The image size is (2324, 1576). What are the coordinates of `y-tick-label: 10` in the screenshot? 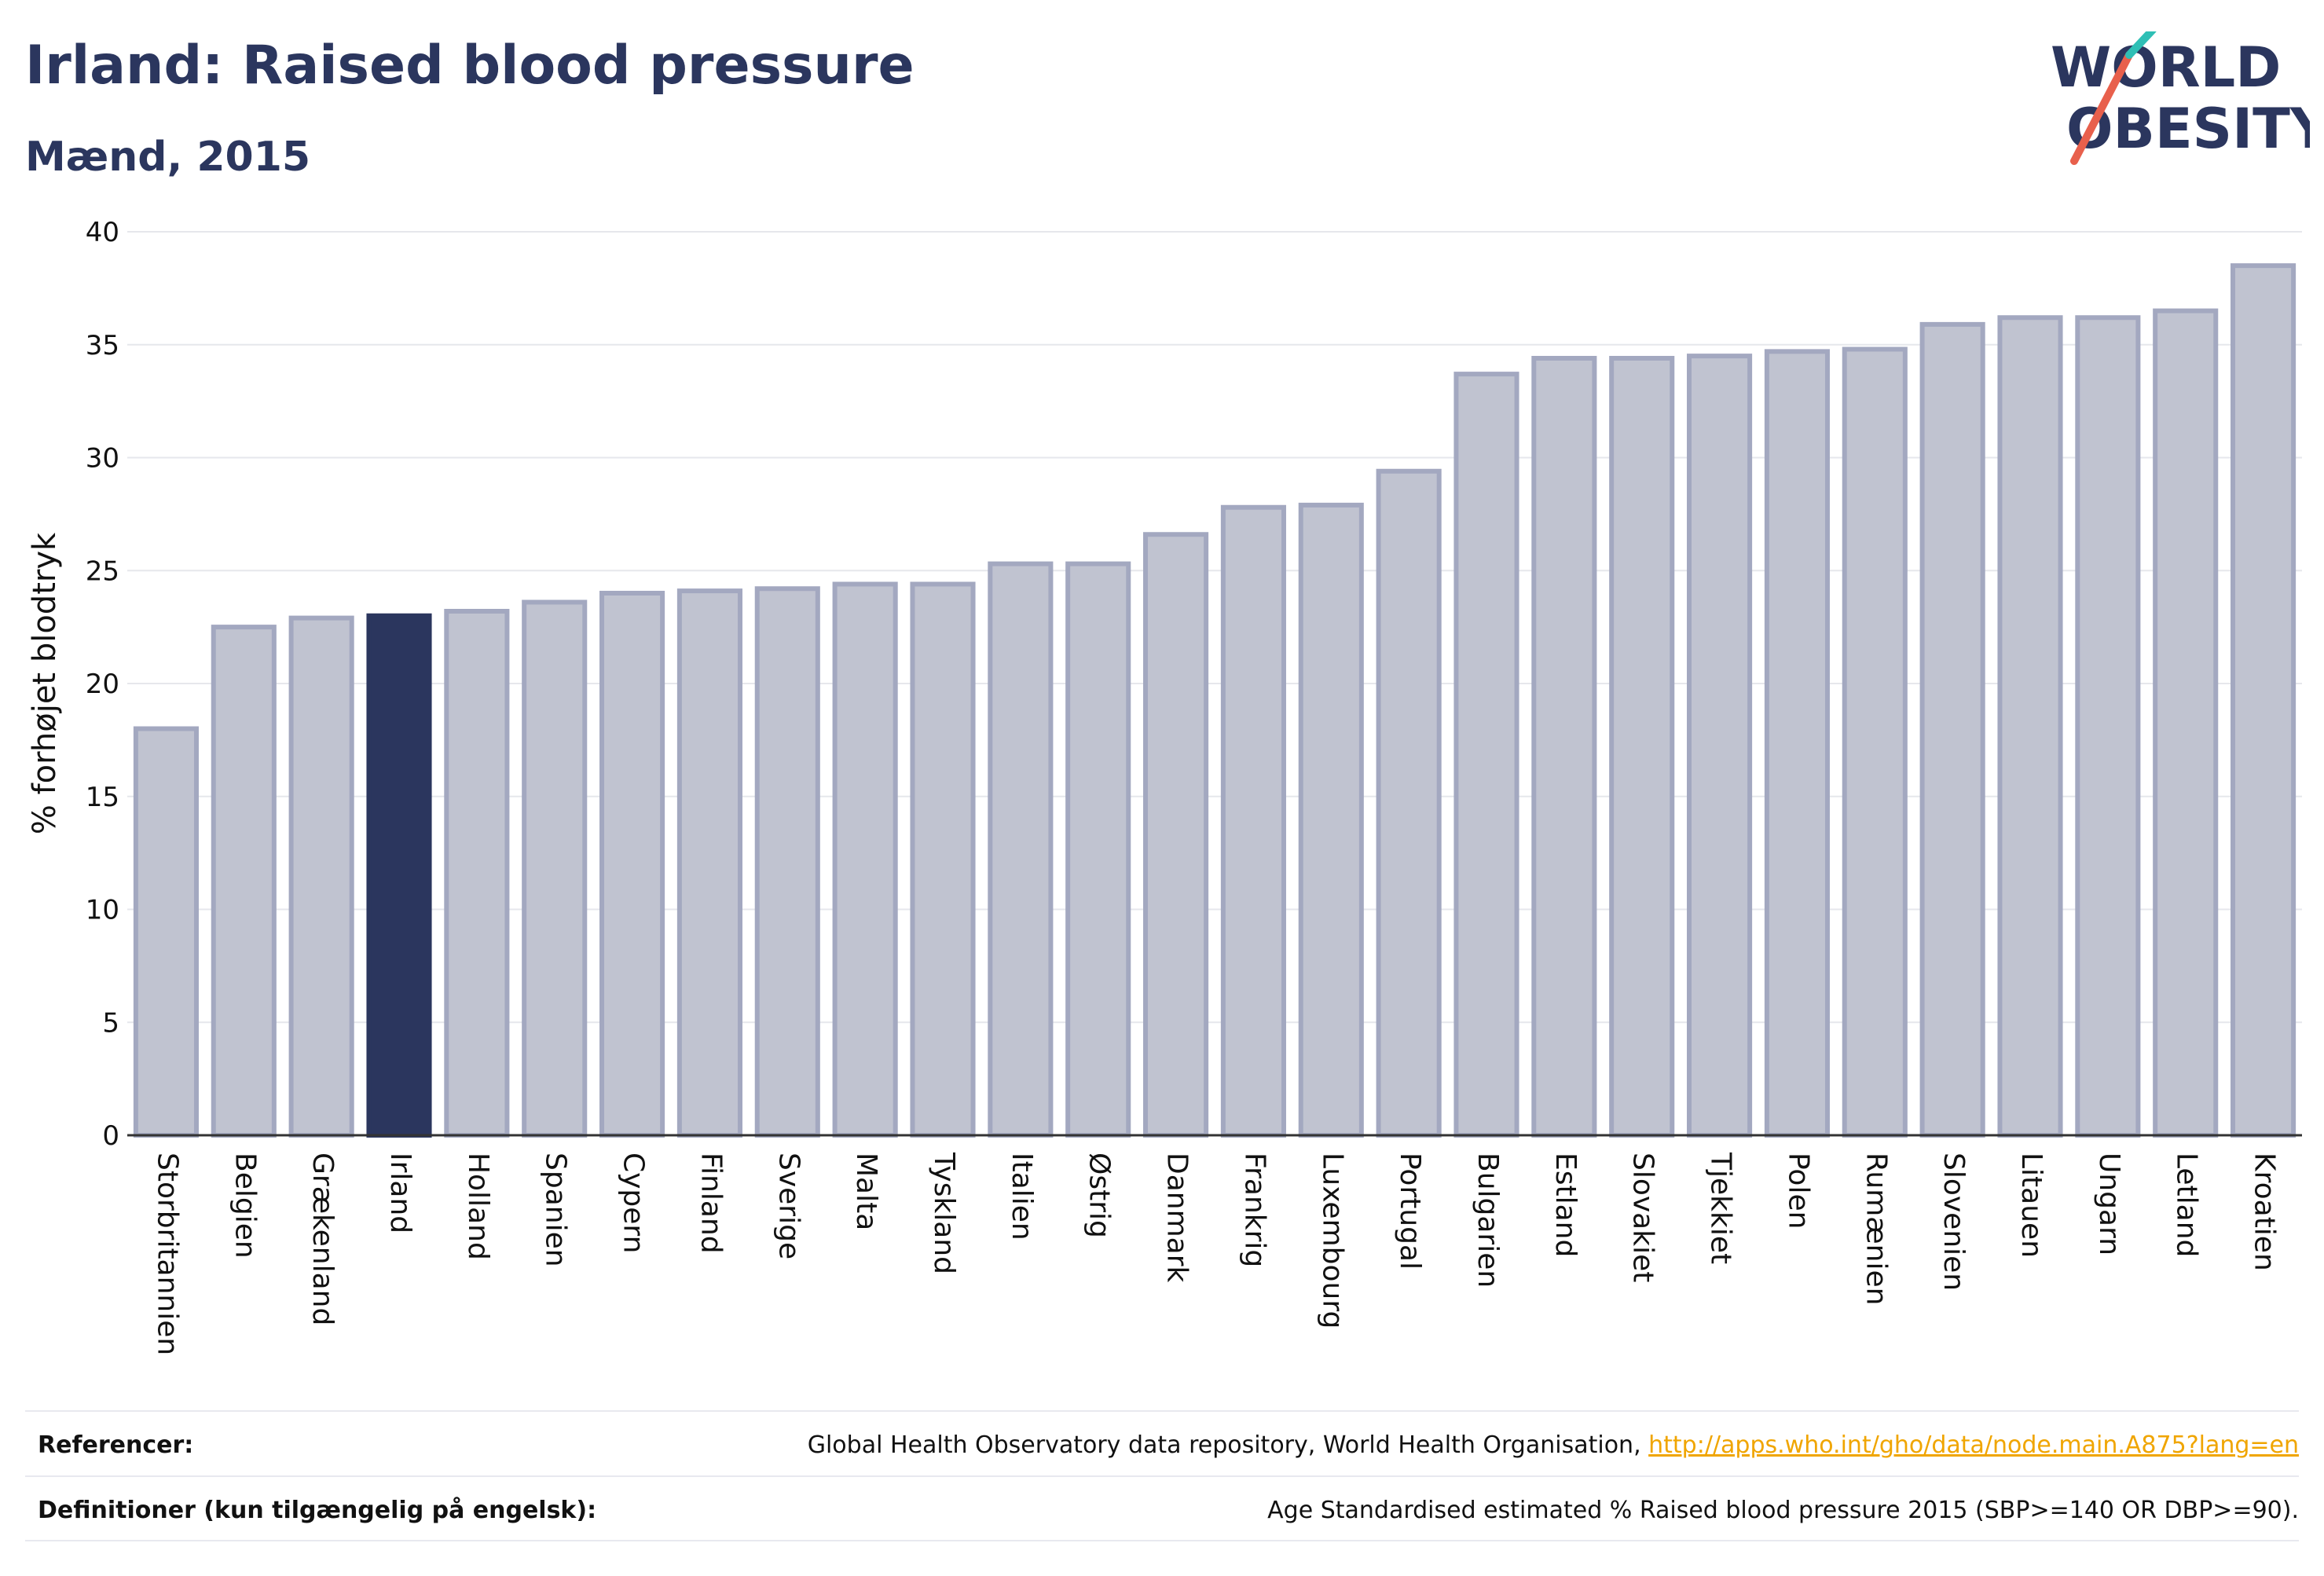 It's located at (102, 910).